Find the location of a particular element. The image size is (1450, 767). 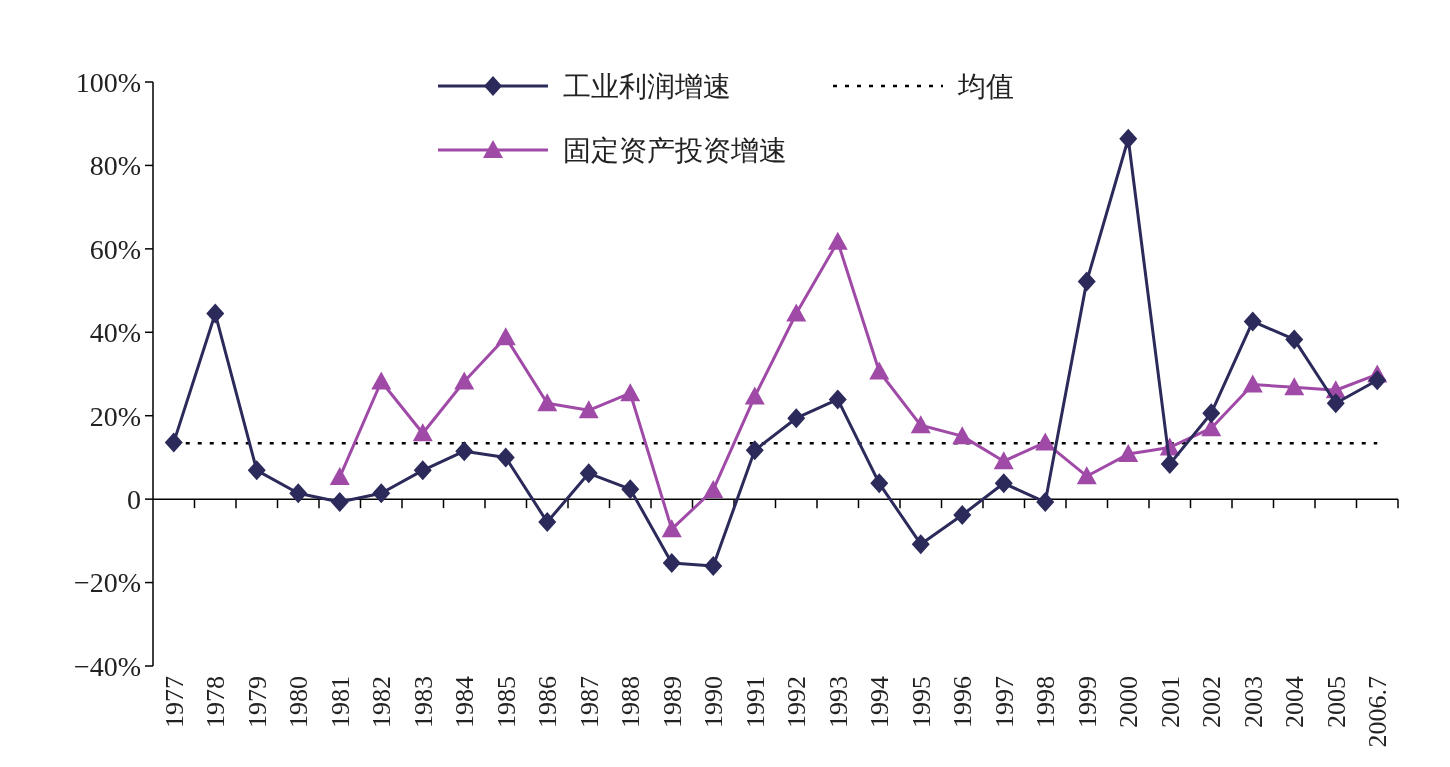

x-tick-label: 1990 is located at coordinates (714, 702).